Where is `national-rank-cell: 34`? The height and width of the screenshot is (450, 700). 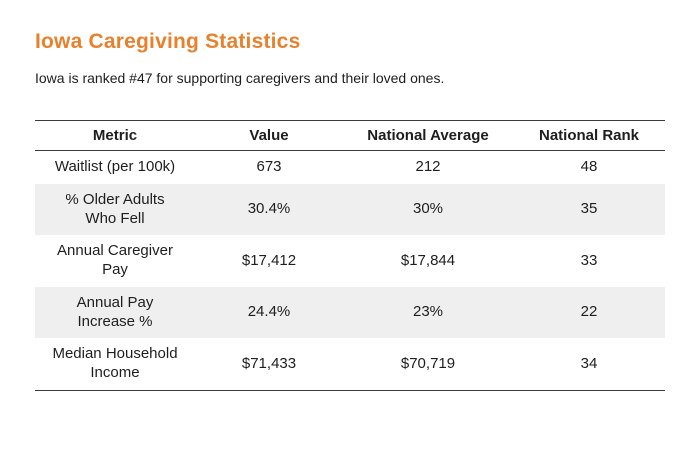 national-rank-cell: 34 is located at coordinates (589, 364).